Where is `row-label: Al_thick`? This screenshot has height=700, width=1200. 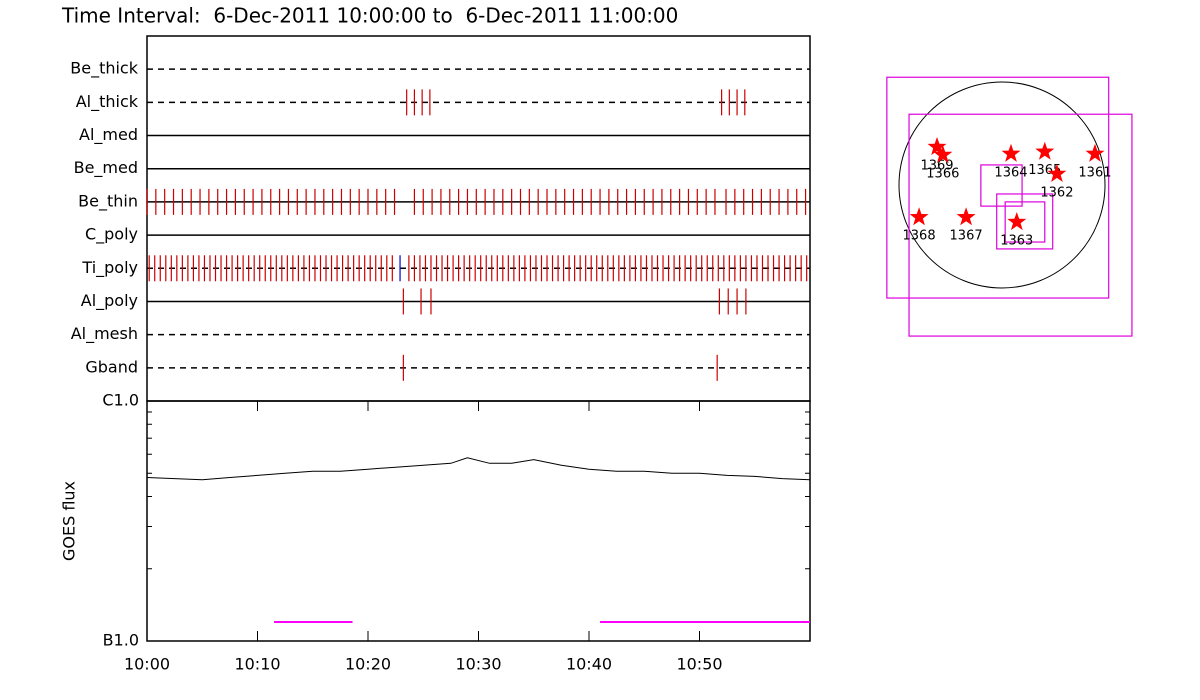
row-label: Al_thick is located at coordinates (107, 102).